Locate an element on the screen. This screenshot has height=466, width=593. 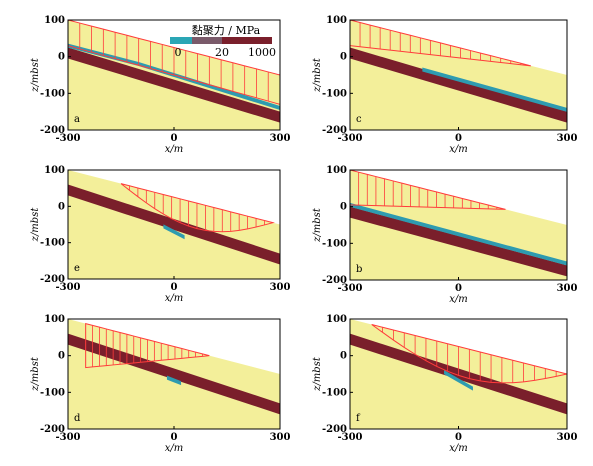
panel-c: 100 0 -100 -200-300 0 300 x/m z/mbst c is located at coordinates (444, 85).